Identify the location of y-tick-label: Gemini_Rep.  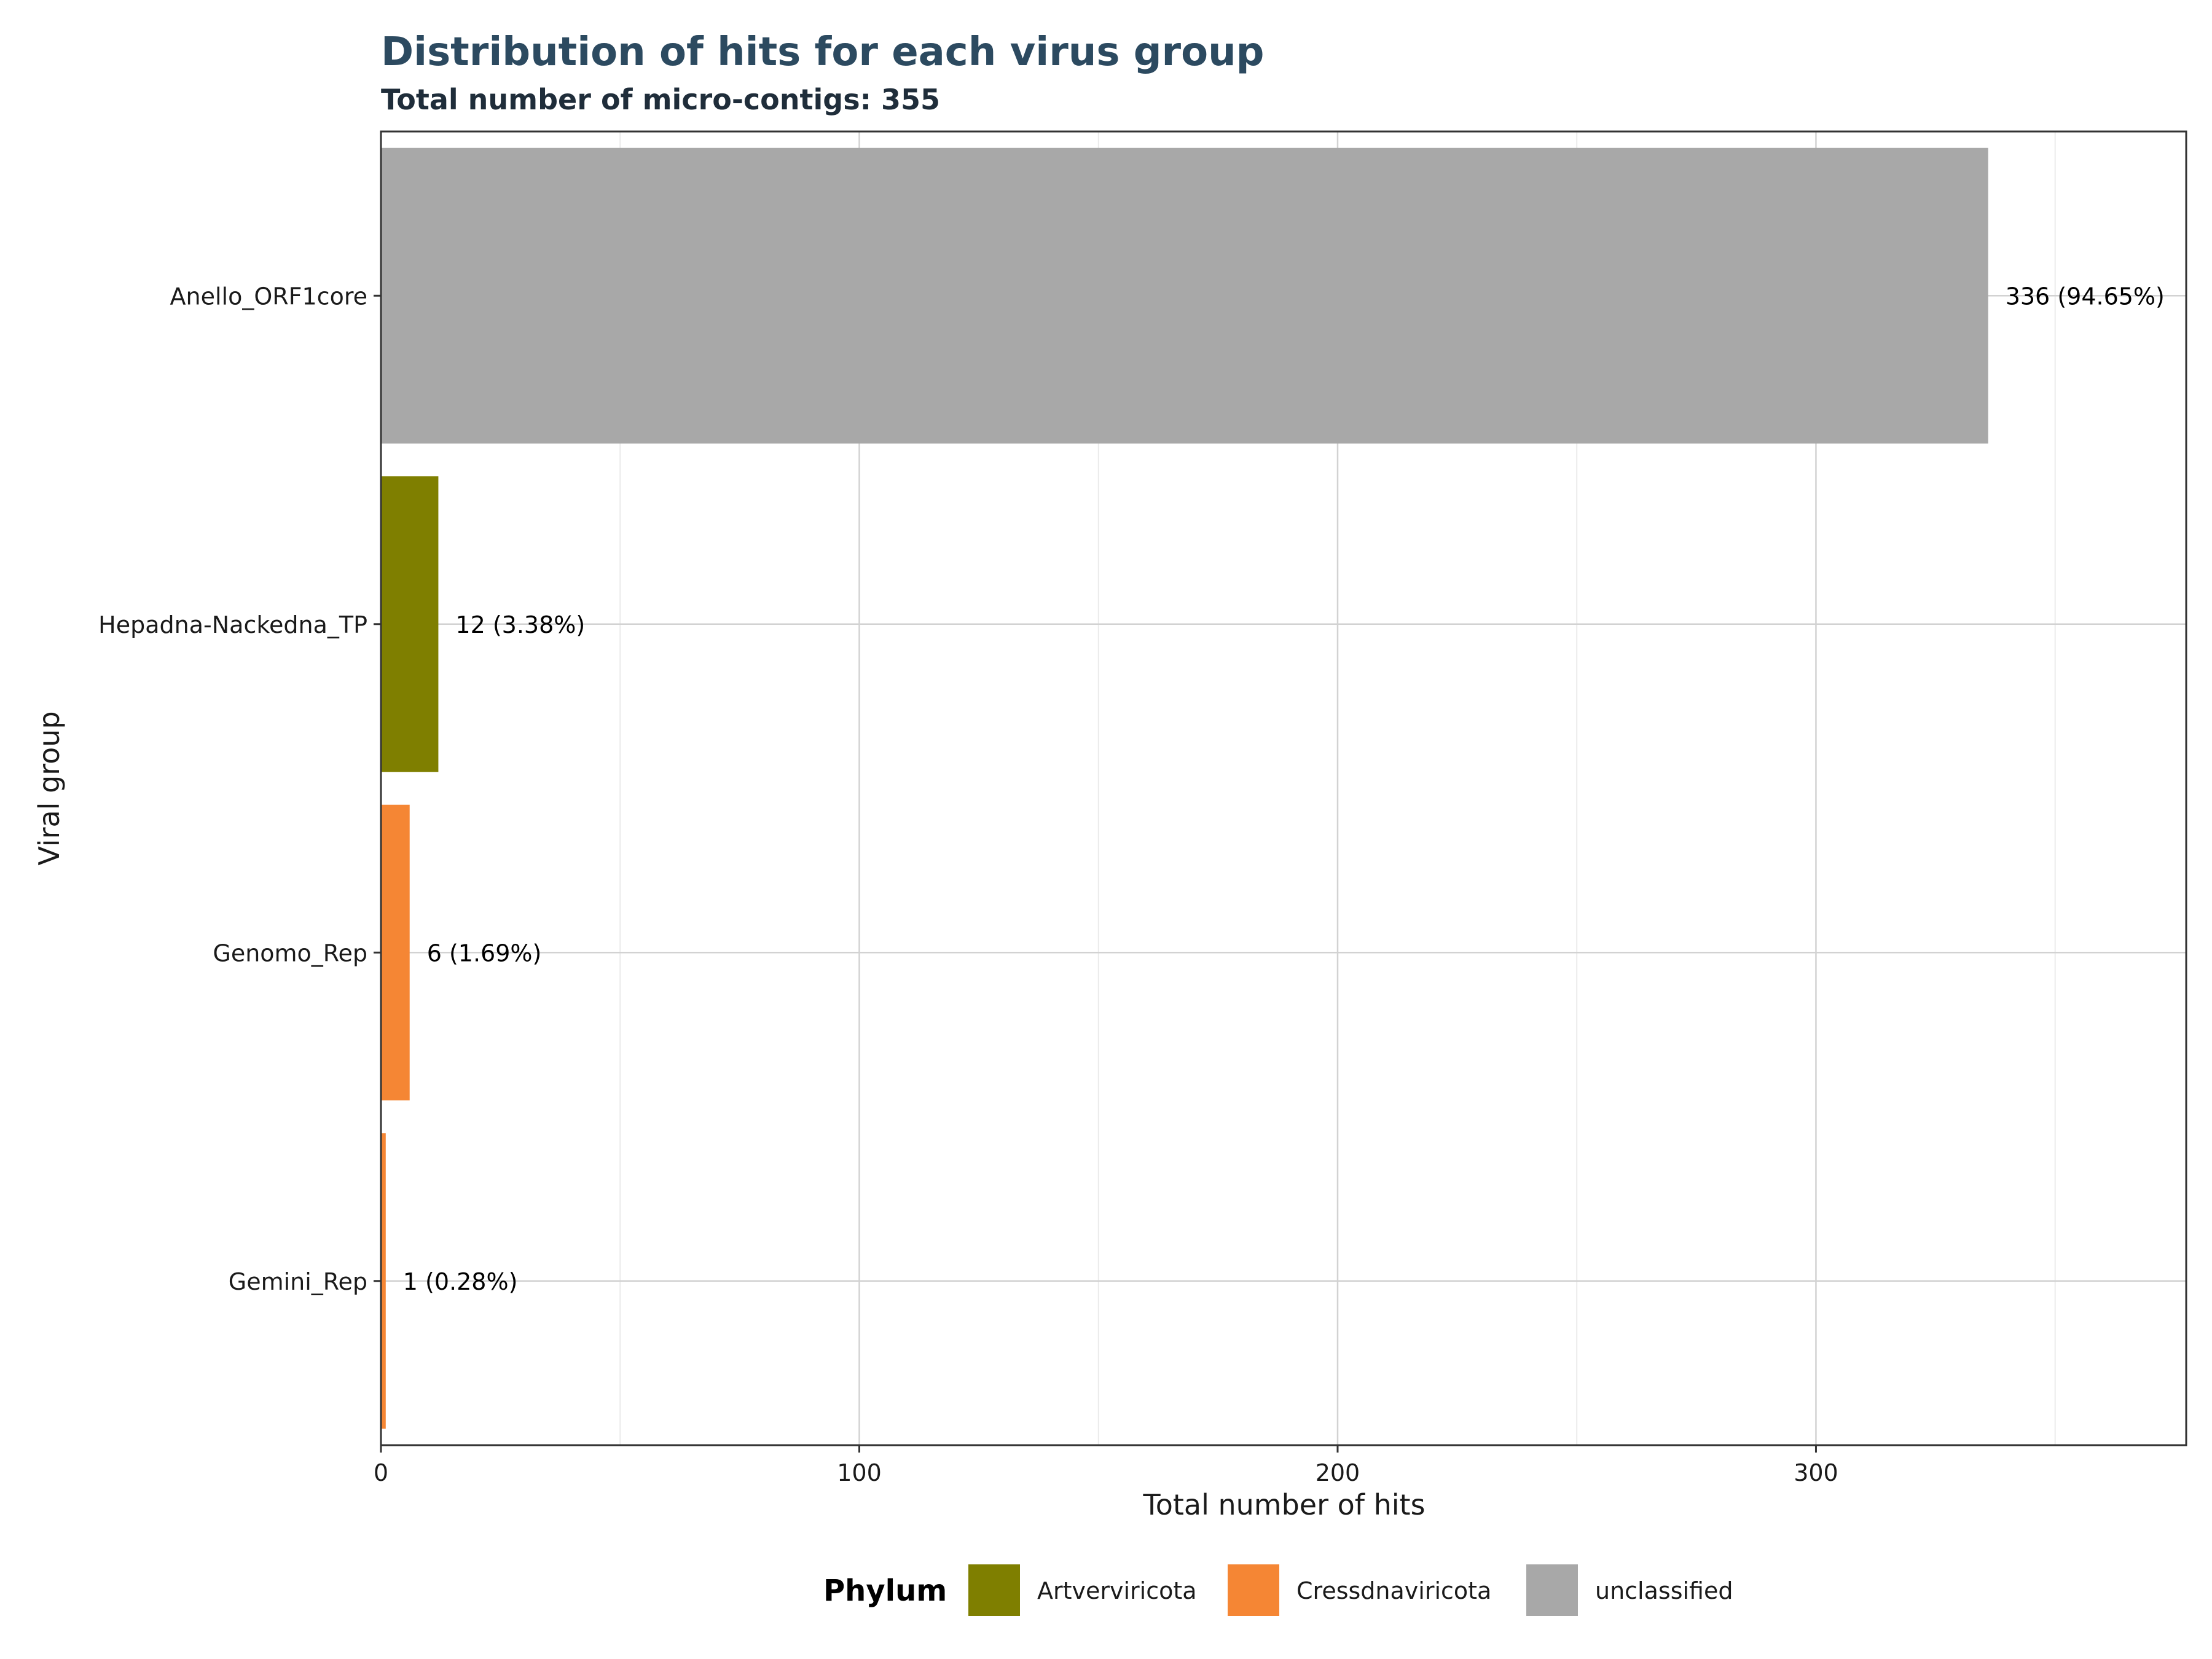
(298, 1281).